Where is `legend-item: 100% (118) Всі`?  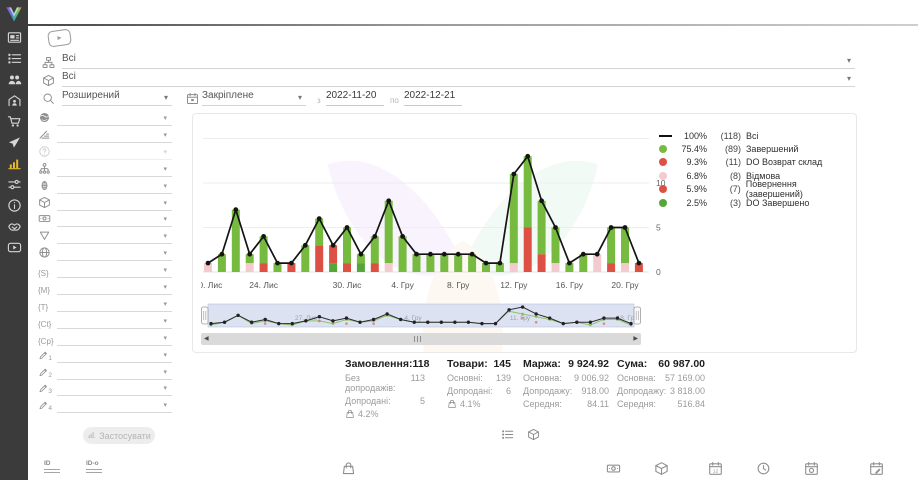 legend-item: 100% (118) Всі is located at coordinates (757, 135).